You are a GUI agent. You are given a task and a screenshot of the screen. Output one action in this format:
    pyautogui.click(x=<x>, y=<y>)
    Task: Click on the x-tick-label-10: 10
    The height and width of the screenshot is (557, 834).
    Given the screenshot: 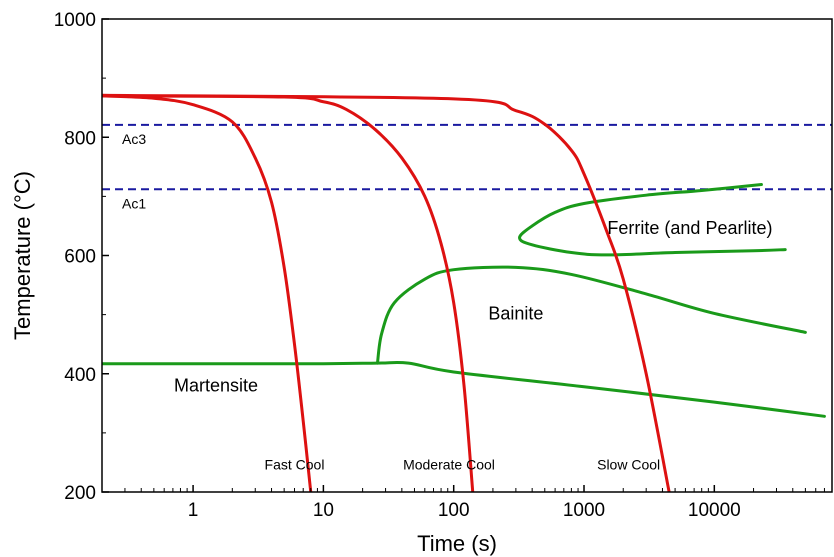 What is the action you would take?
    pyautogui.click(x=323, y=510)
    